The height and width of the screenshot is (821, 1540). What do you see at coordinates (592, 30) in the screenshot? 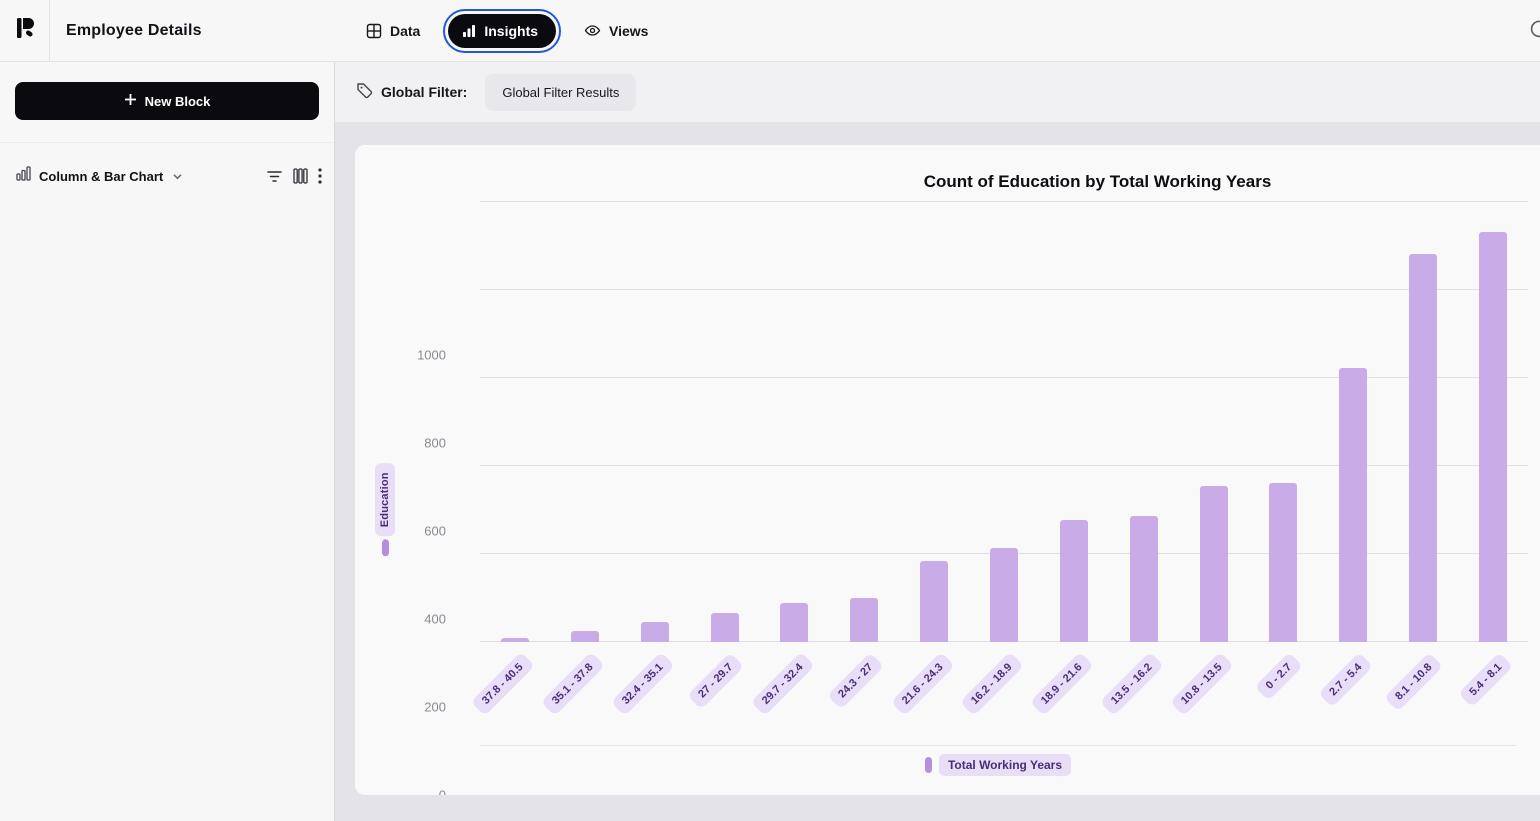
I see `eye-icon` at bounding box center [592, 30].